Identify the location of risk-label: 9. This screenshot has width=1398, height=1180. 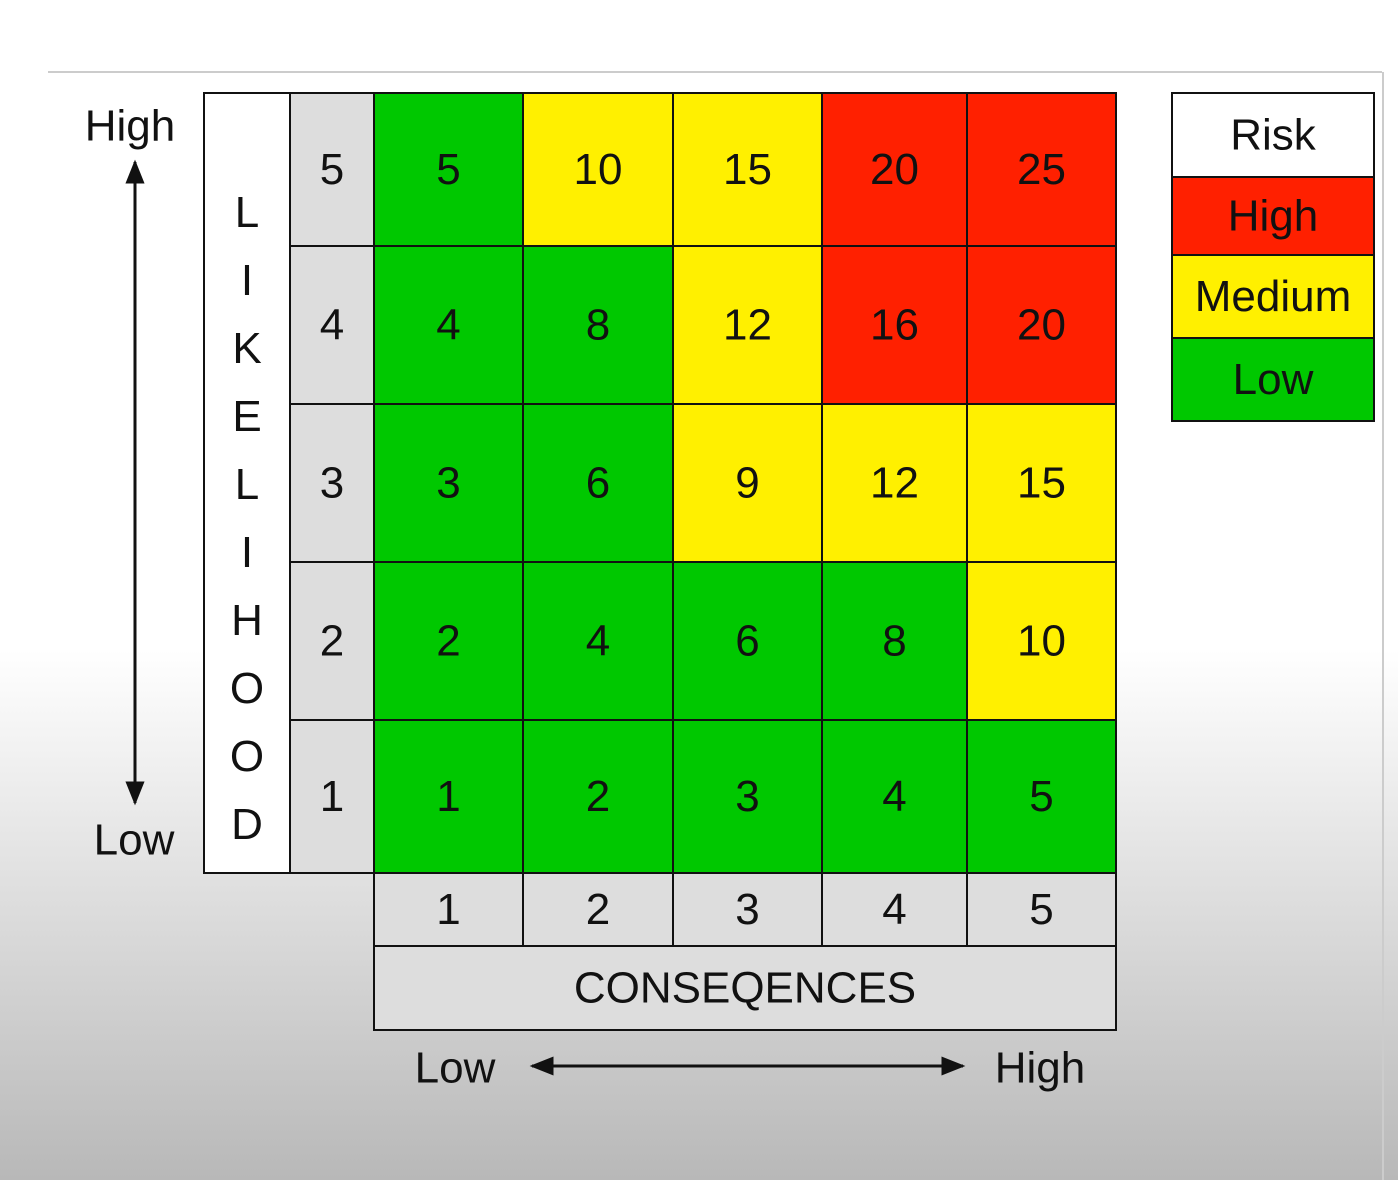
(747, 483).